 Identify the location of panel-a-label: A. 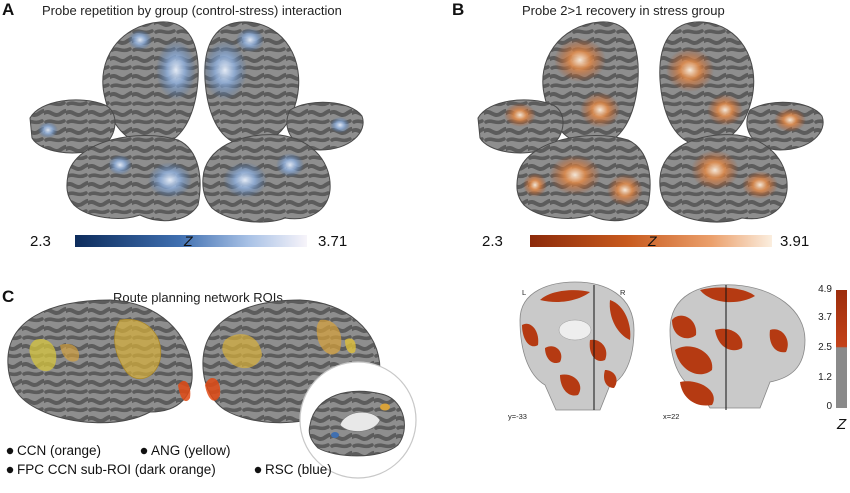
(8, 9).